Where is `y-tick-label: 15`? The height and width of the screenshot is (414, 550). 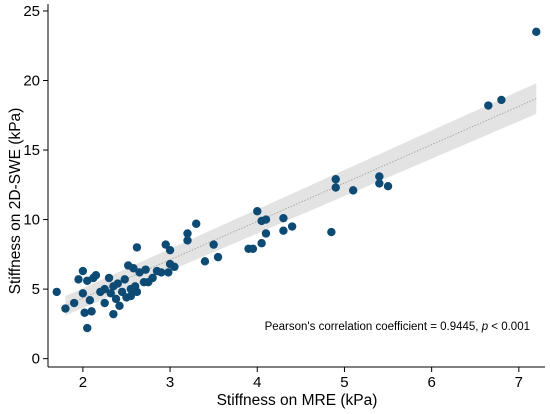 y-tick-label: 15 is located at coordinates (31, 150).